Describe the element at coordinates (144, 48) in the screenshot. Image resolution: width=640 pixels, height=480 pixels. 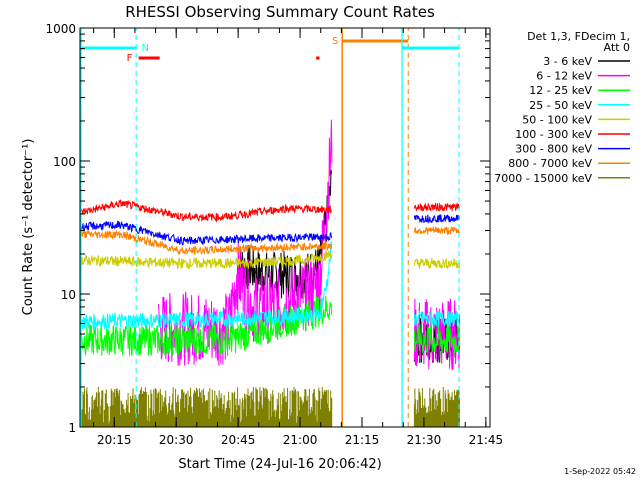
I see `night-label: N` at that location.